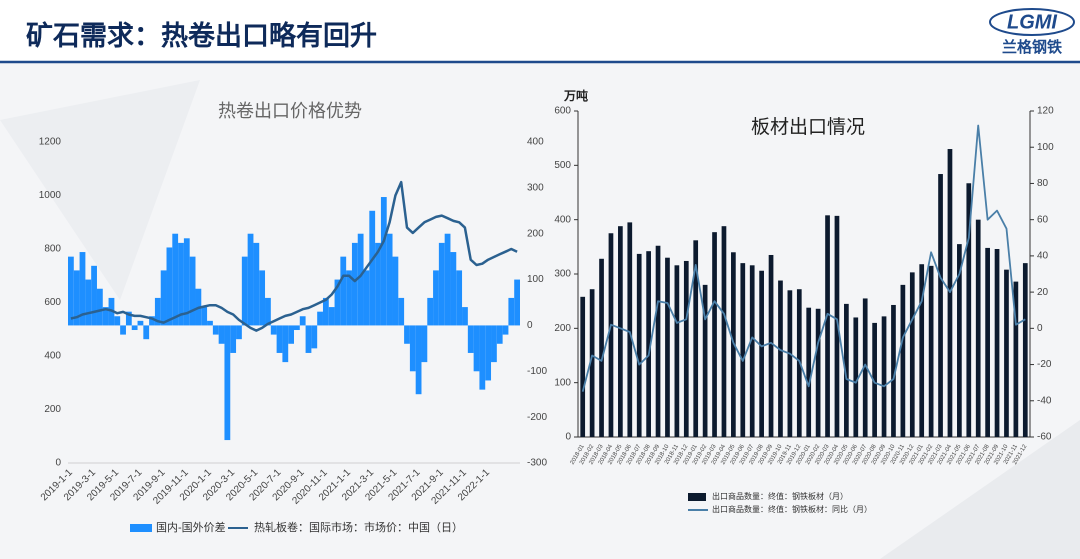  What do you see at coordinates (808, 127) in the screenshot?
I see `chart-title: 板材出口情况` at bounding box center [808, 127].